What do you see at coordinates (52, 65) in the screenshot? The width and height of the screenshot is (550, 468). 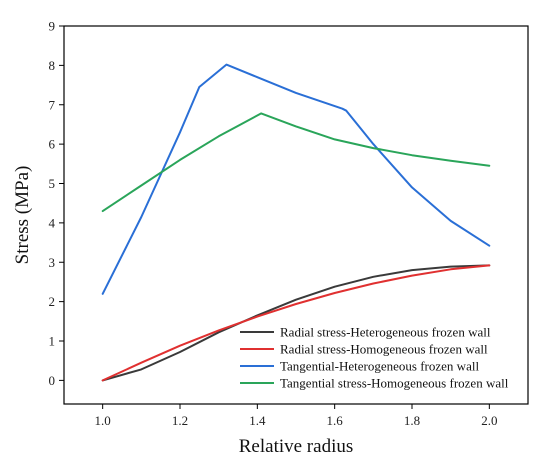 I see `y-tick-label: 8` at bounding box center [52, 65].